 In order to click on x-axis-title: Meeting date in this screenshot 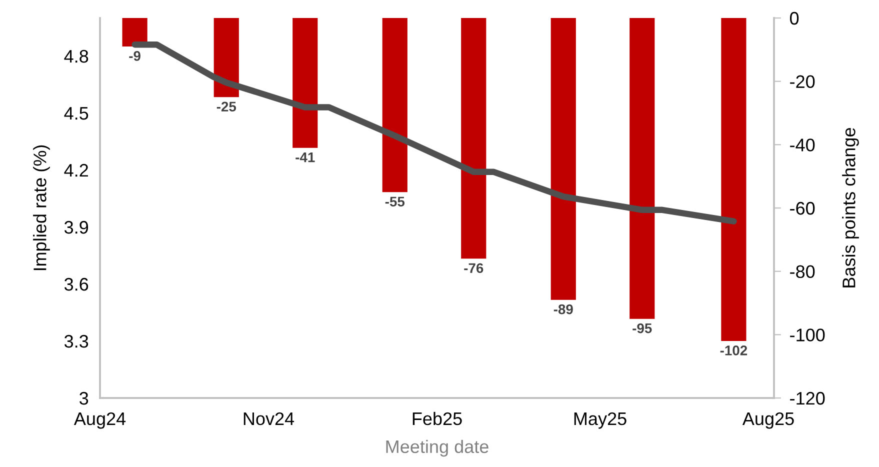, I will do `click(437, 448)`.